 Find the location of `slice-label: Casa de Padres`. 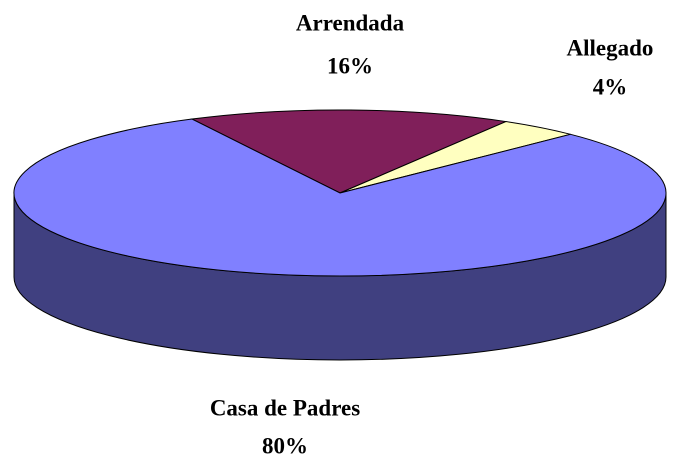

slice-label: Casa de Padres is located at coordinates (285, 407).